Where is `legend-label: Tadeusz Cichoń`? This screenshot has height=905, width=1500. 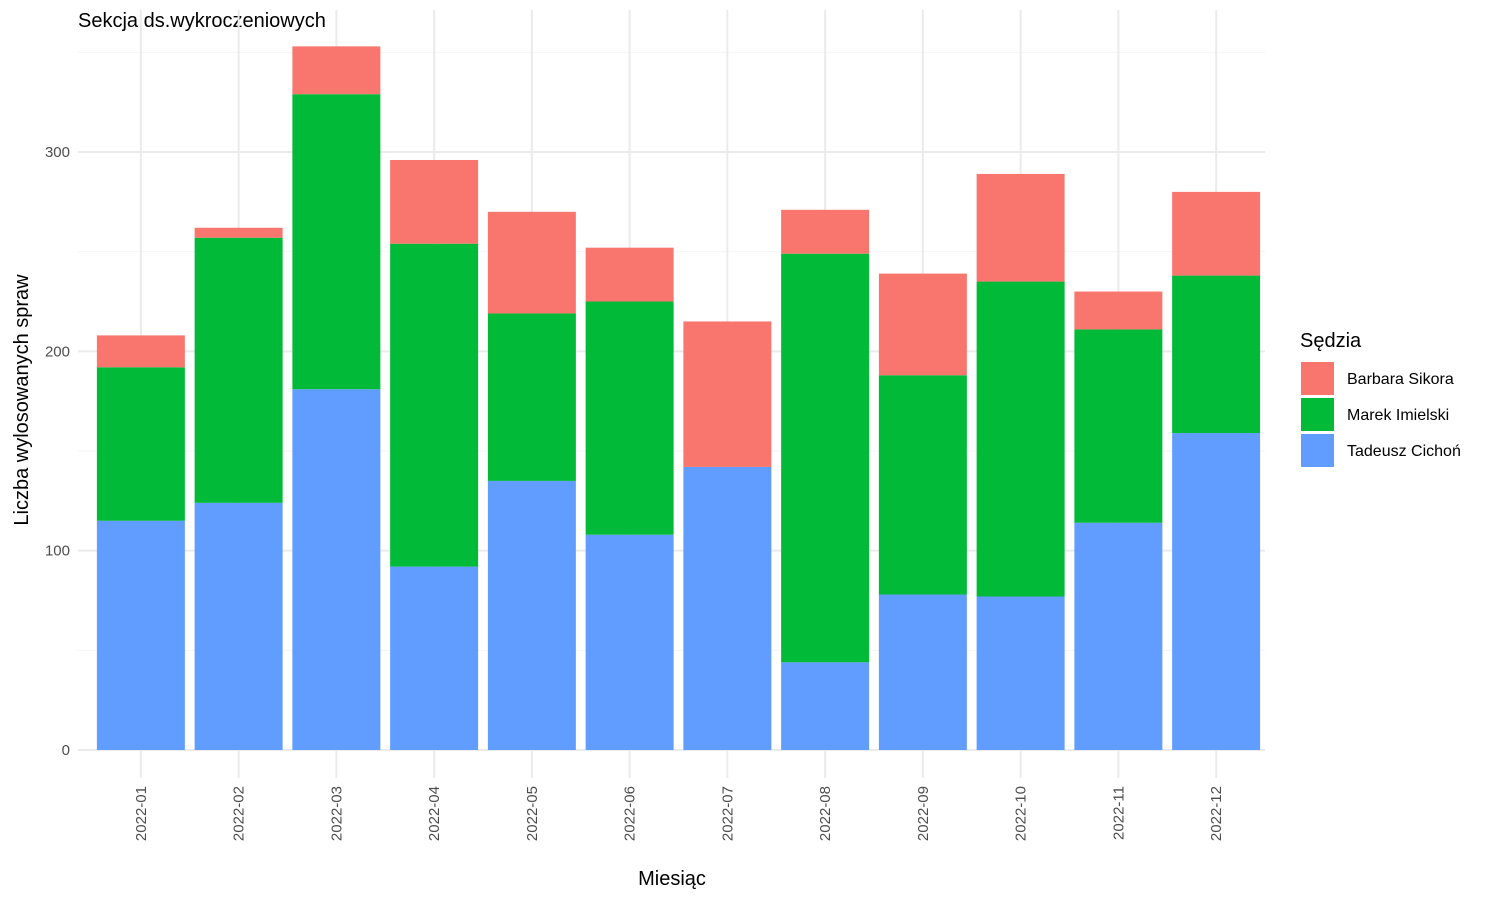 legend-label: Tadeusz Cichoń is located at coordinates (1404, 451).